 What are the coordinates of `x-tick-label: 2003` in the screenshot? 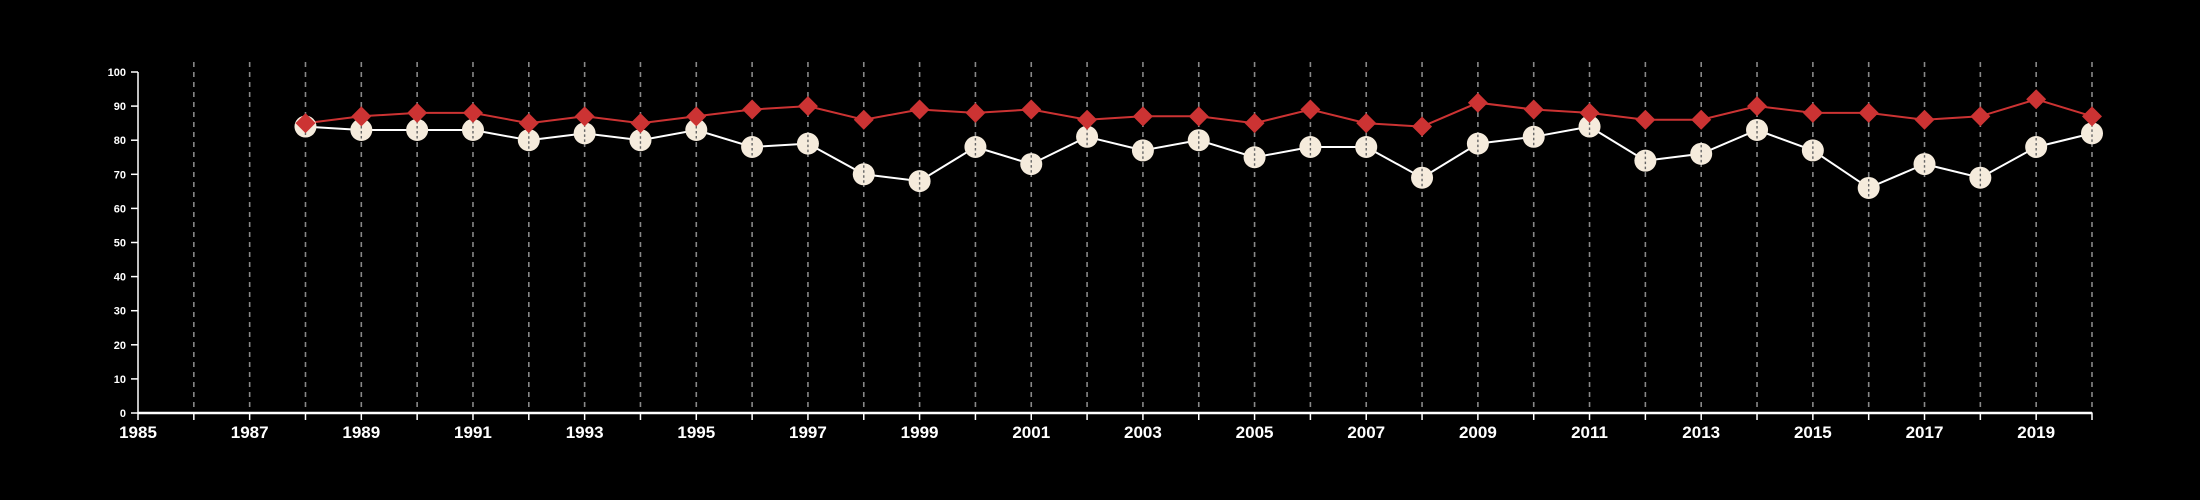 It's located at (1143, 432).